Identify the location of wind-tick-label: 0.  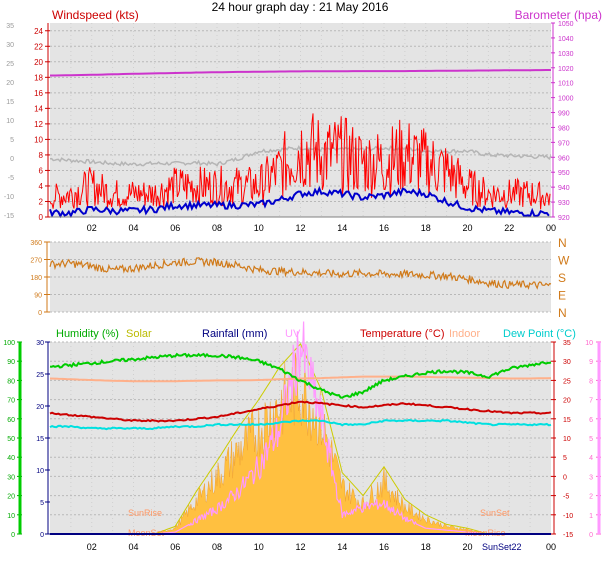
(41, 217).